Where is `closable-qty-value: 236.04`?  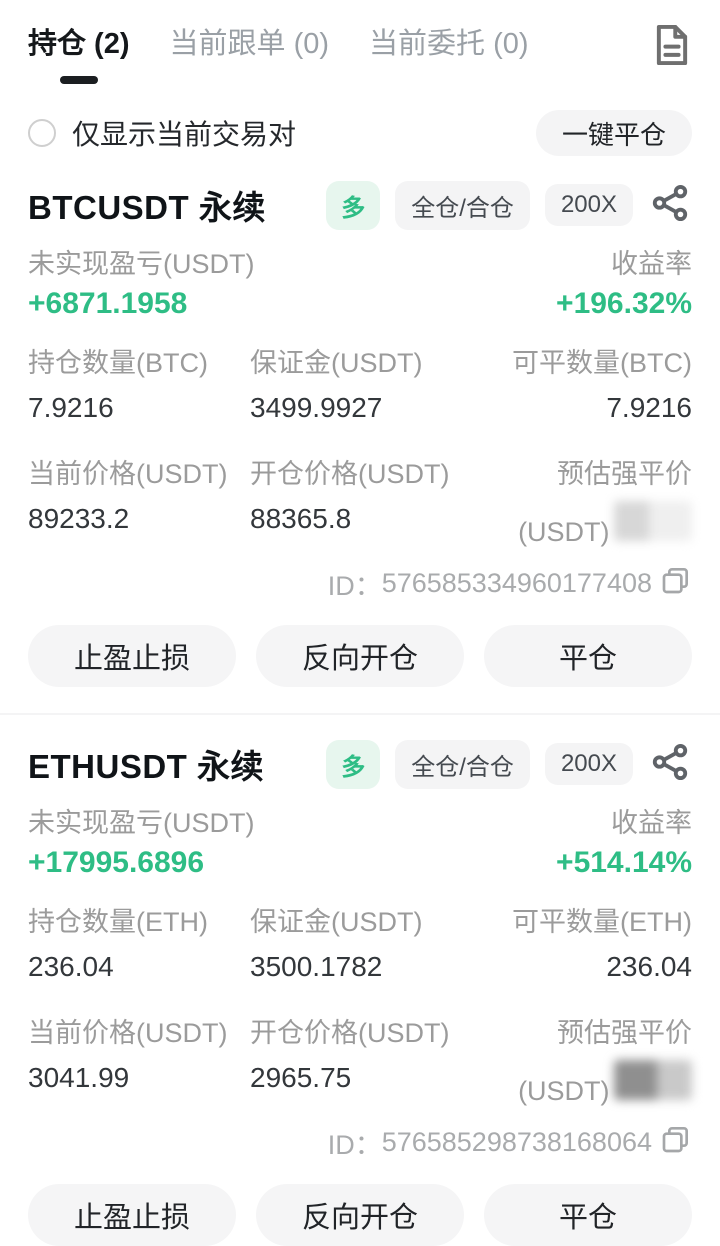 closable-qty-value: 236.04 is located at coordinates (649, 966).